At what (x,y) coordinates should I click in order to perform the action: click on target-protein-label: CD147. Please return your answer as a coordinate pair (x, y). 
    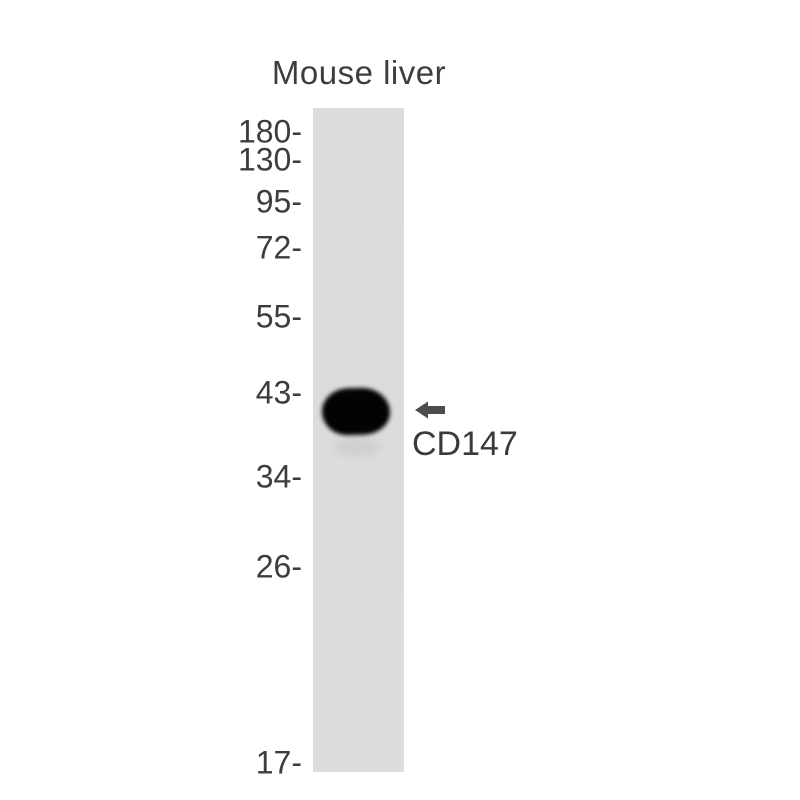
    Looking at the image, I should click on (465, 444).